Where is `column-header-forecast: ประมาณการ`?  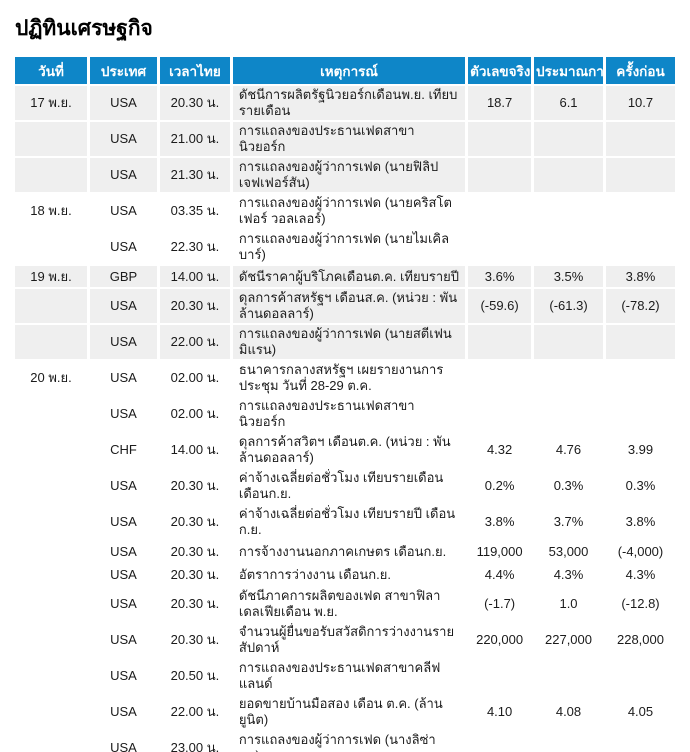
column-header-forecast: ประมาณการ is located at coordinates (568, 70).